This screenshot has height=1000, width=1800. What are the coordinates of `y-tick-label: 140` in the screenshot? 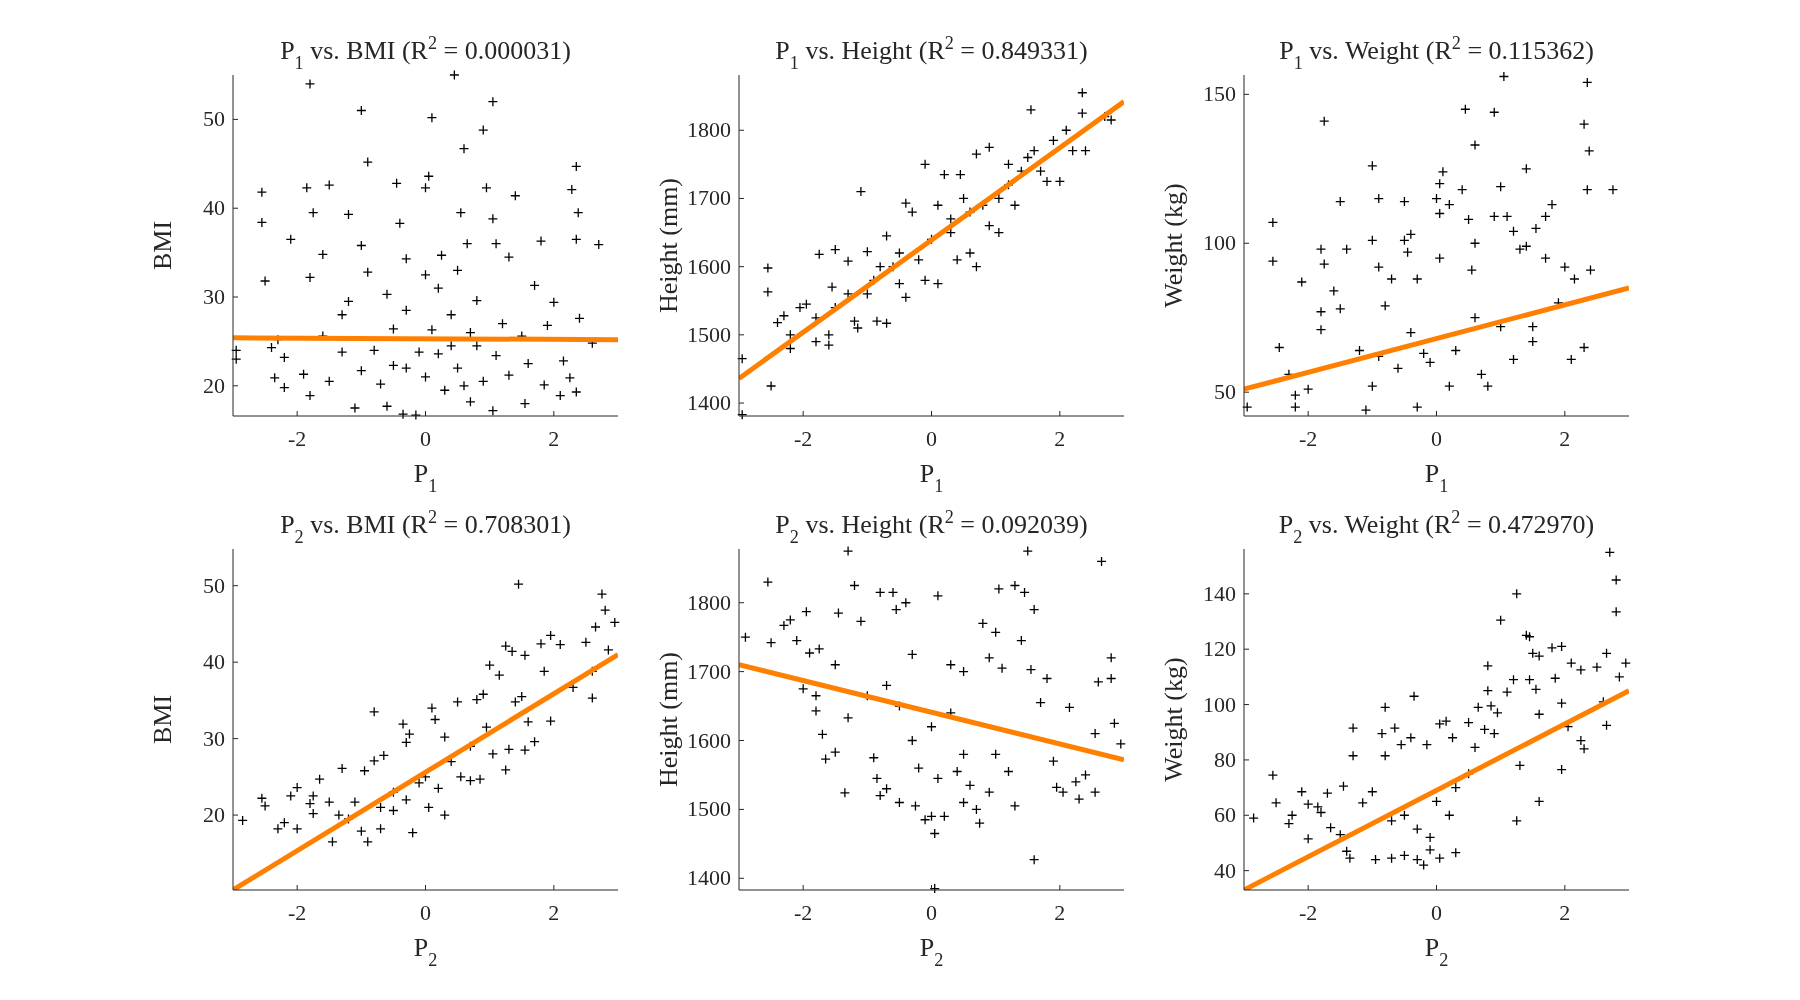 It's located at (1219, 593).